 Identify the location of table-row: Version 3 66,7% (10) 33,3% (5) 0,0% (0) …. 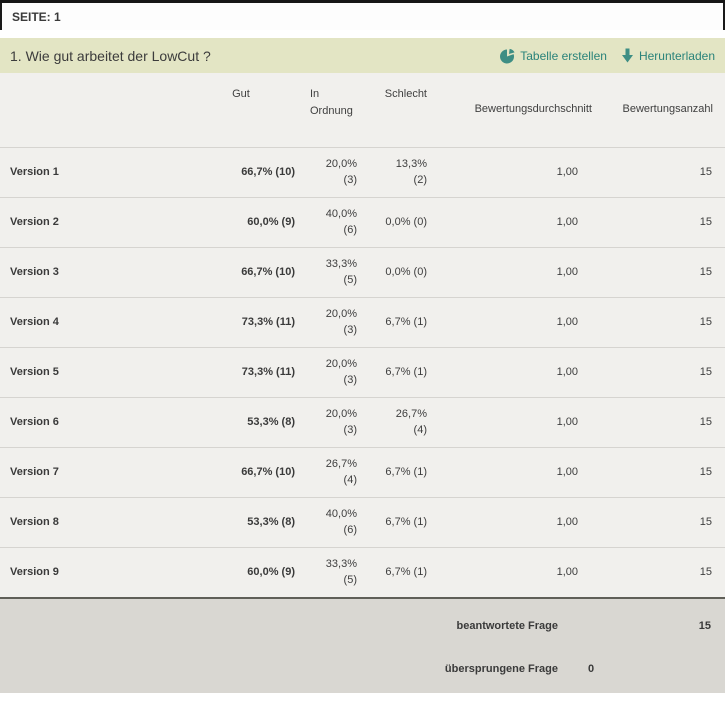
(362, 272).